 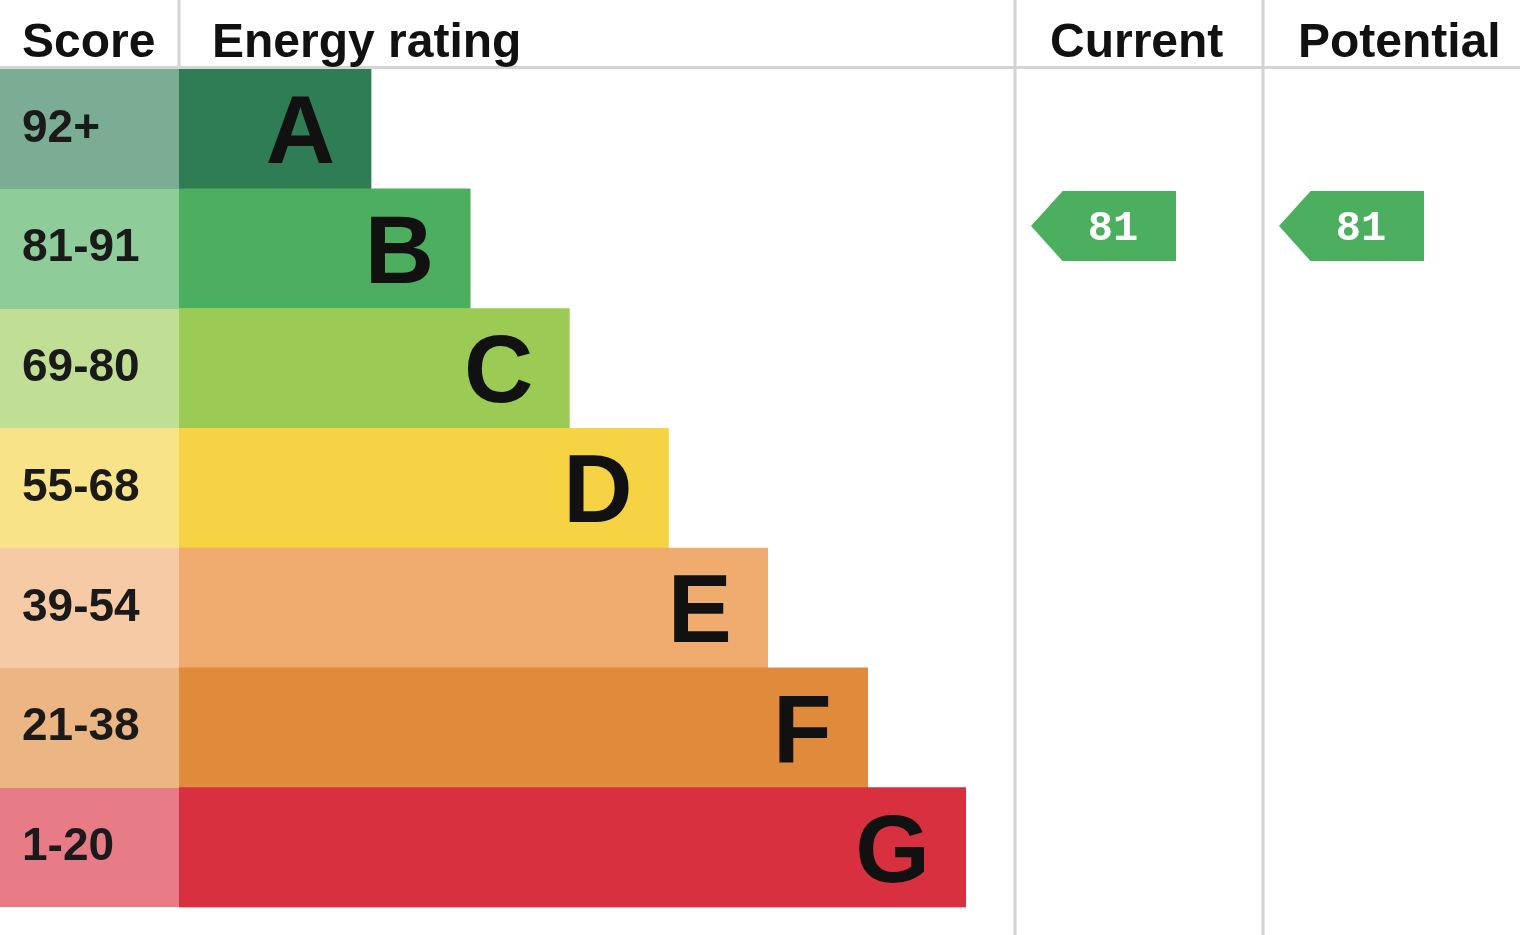 I want to click on text: Potential, so click(x=1399, y=40).